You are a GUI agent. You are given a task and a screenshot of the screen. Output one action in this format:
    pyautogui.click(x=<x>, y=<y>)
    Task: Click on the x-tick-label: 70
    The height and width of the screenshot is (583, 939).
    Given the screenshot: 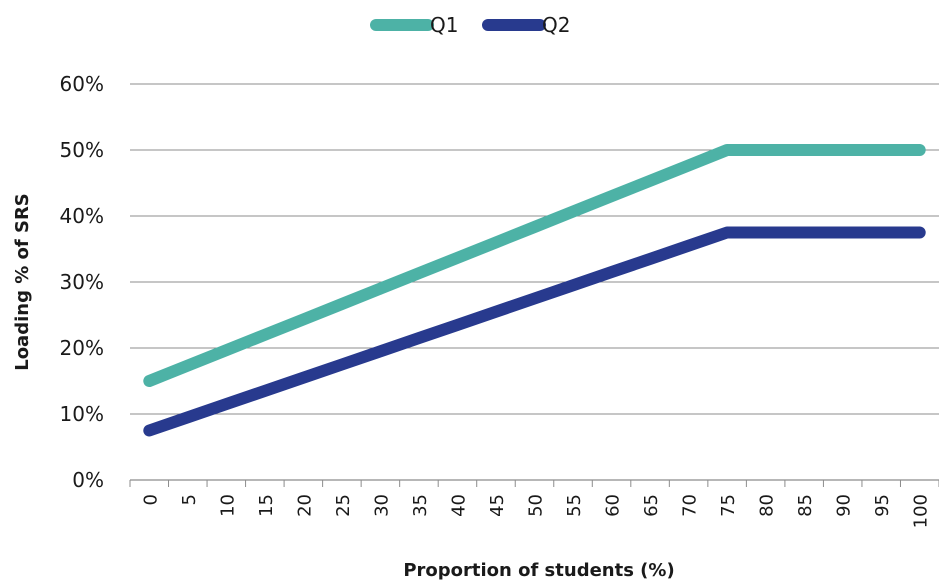 What is the action you would take?
    pyautogui.click(x=690, y=505)
    